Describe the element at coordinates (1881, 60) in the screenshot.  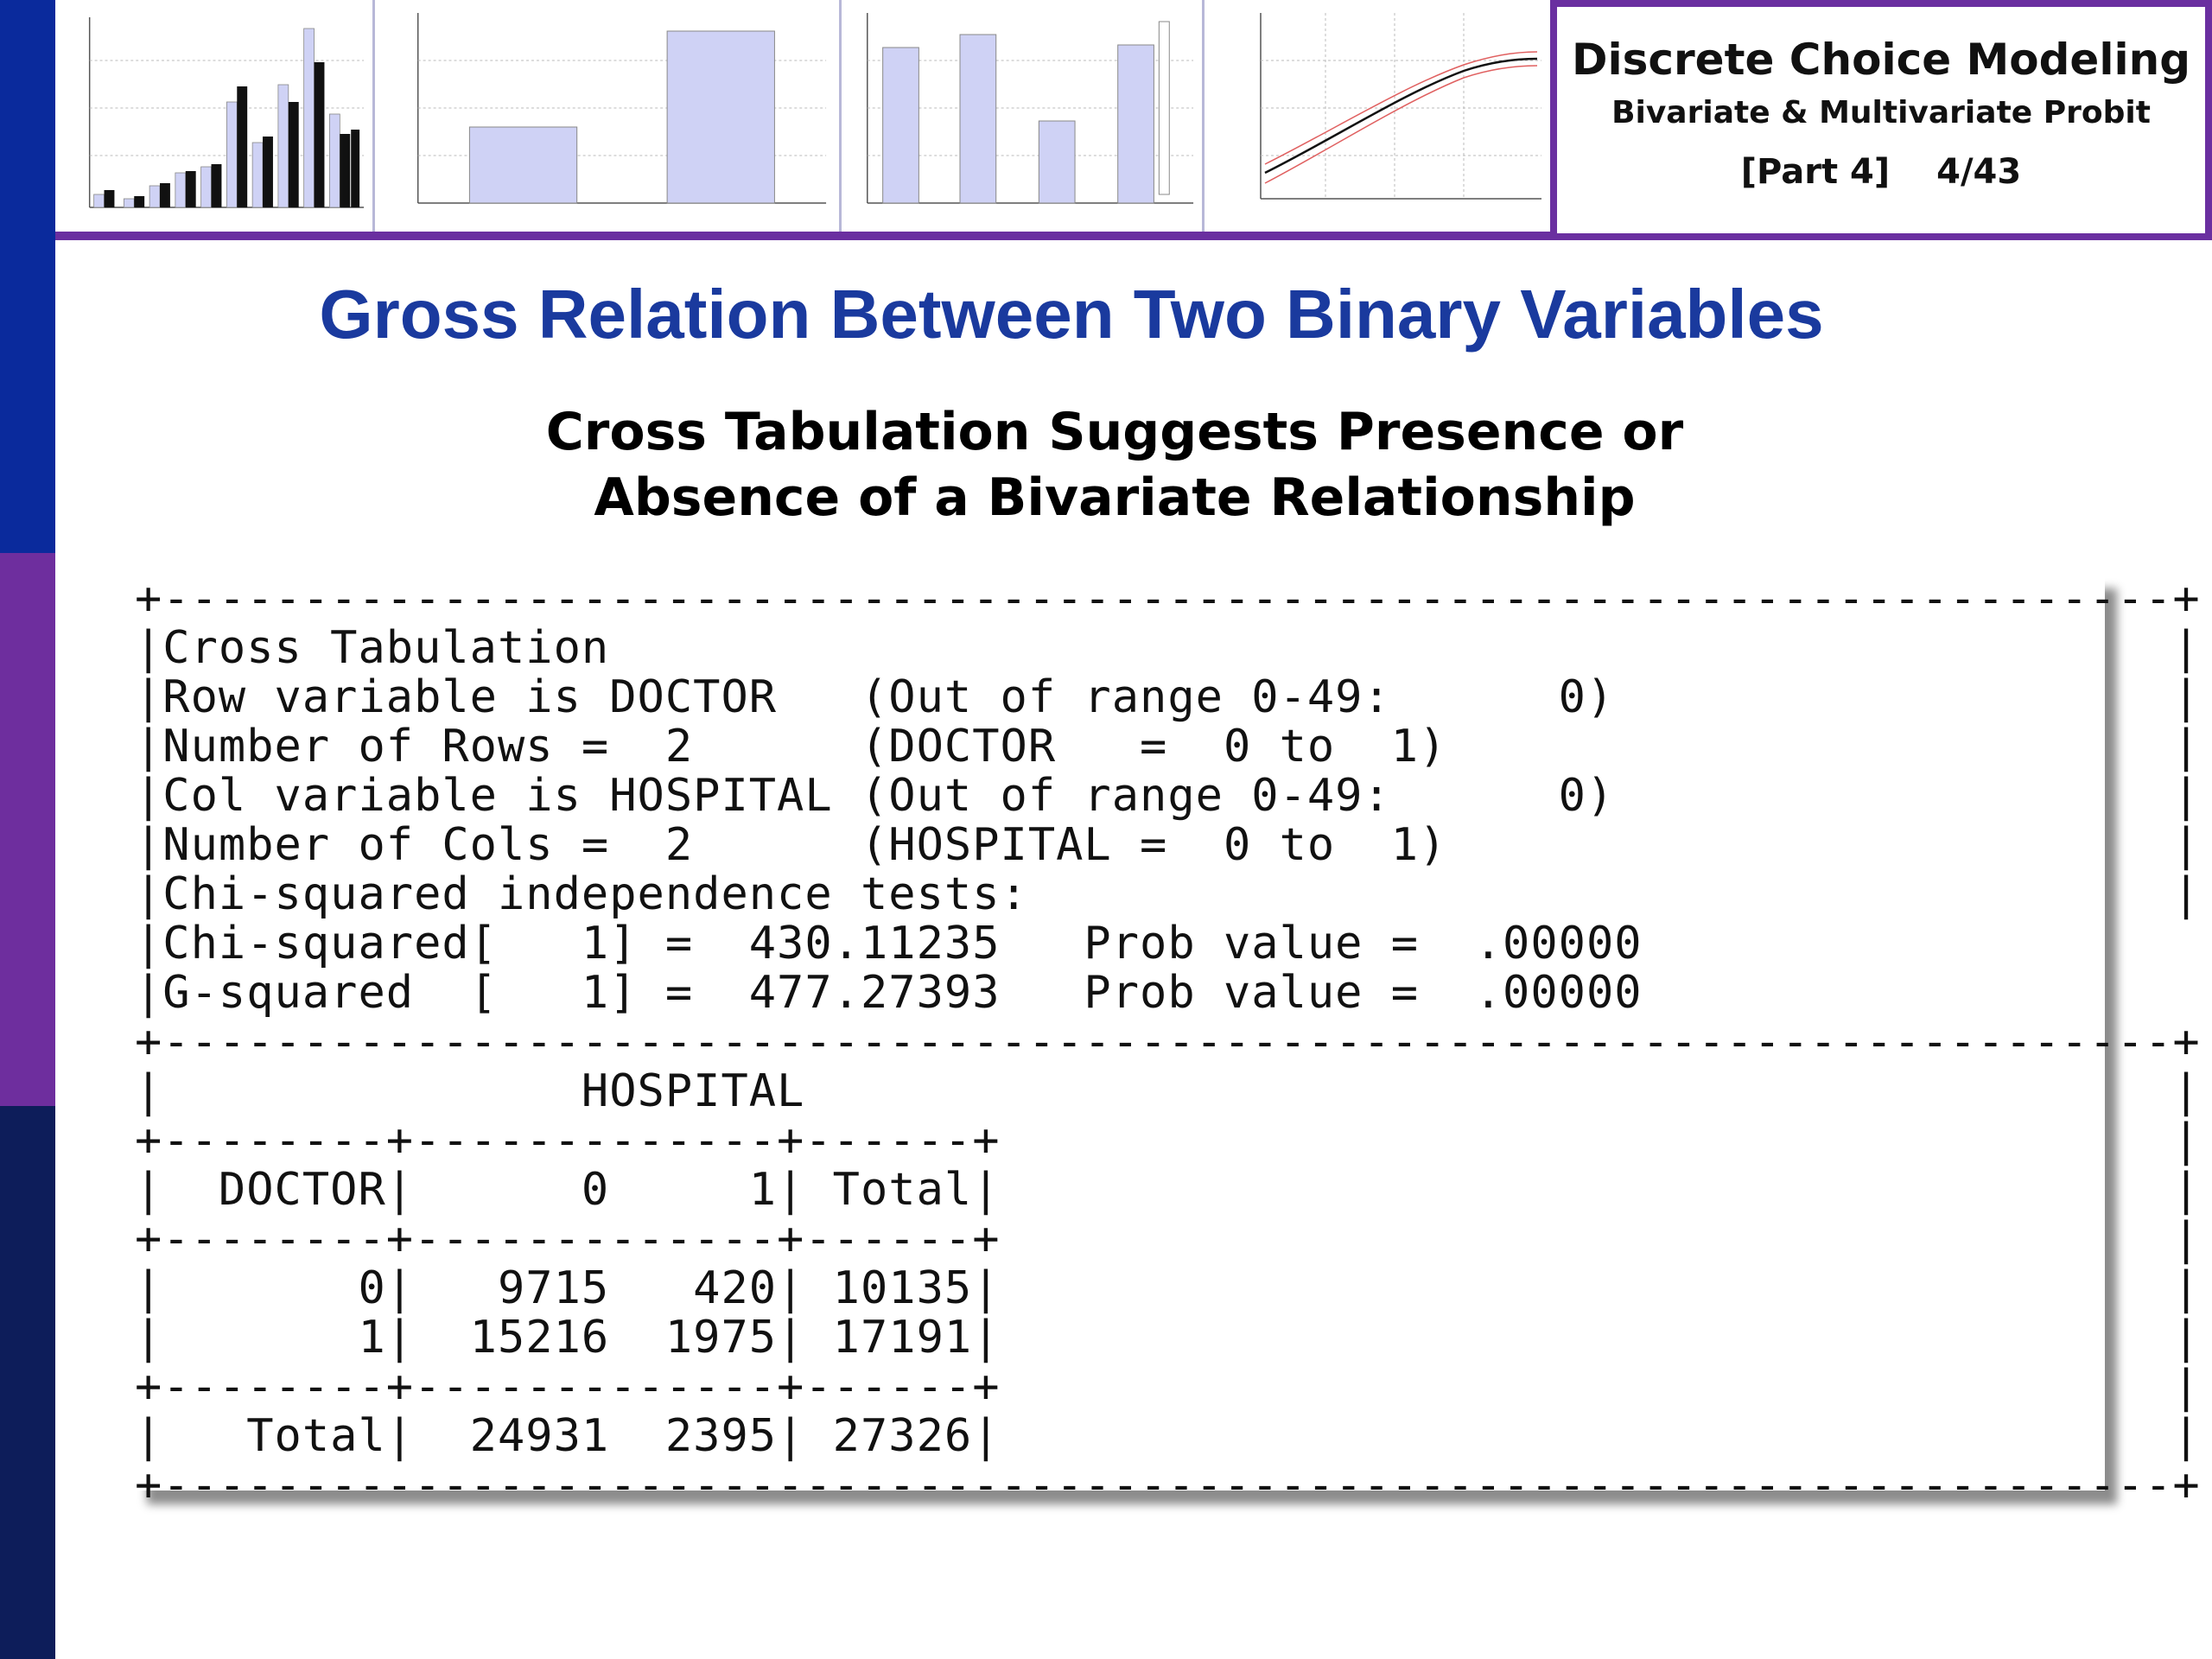
I see `course-title: Discrete Choice Modeling` at that location.